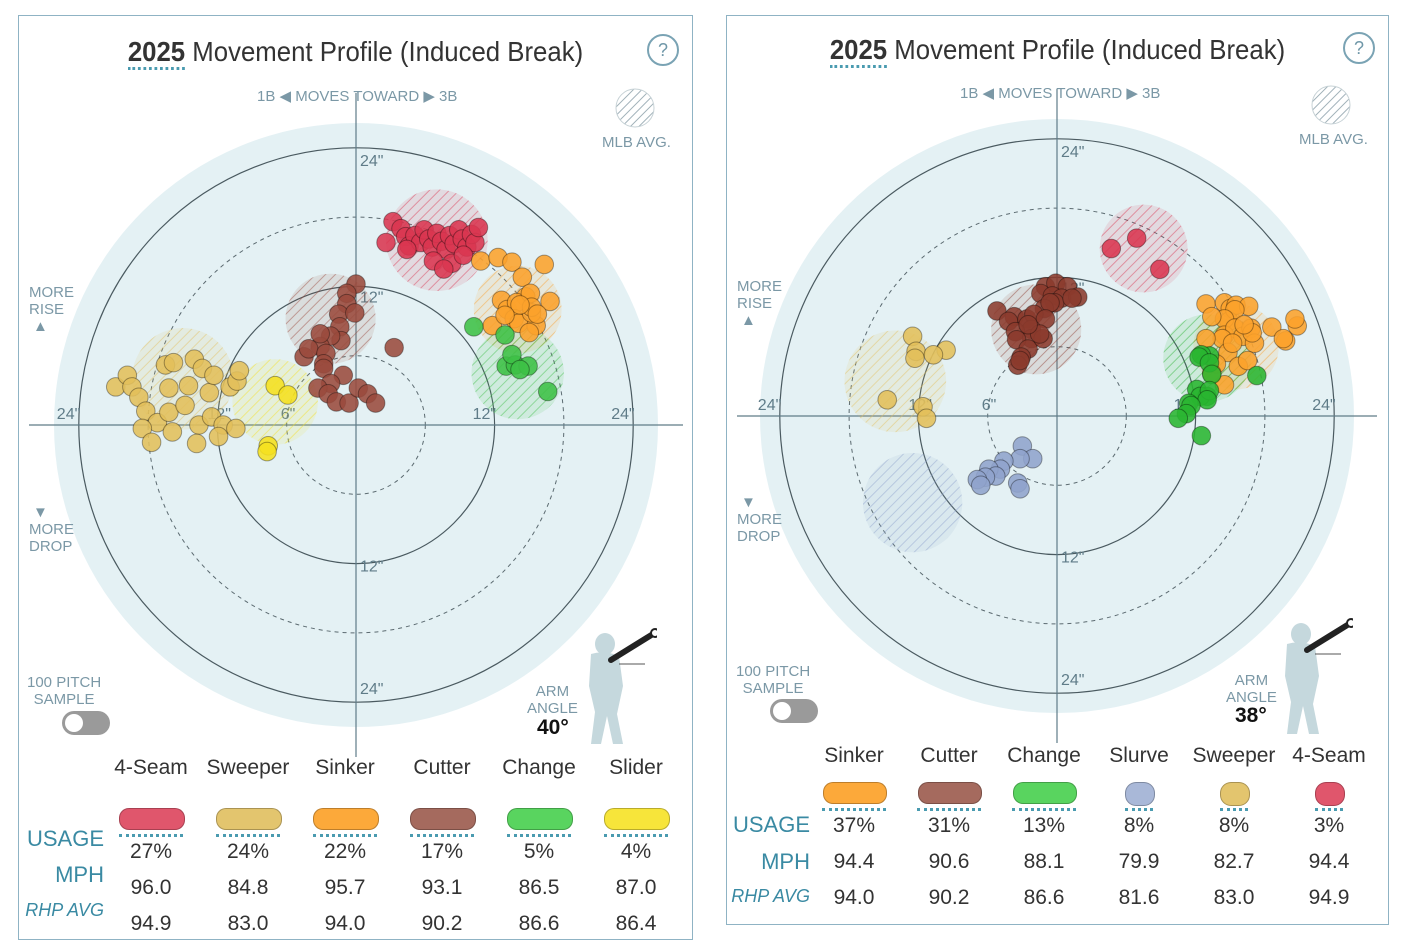  I want to click on ring-label: 6", so click(989, 405).